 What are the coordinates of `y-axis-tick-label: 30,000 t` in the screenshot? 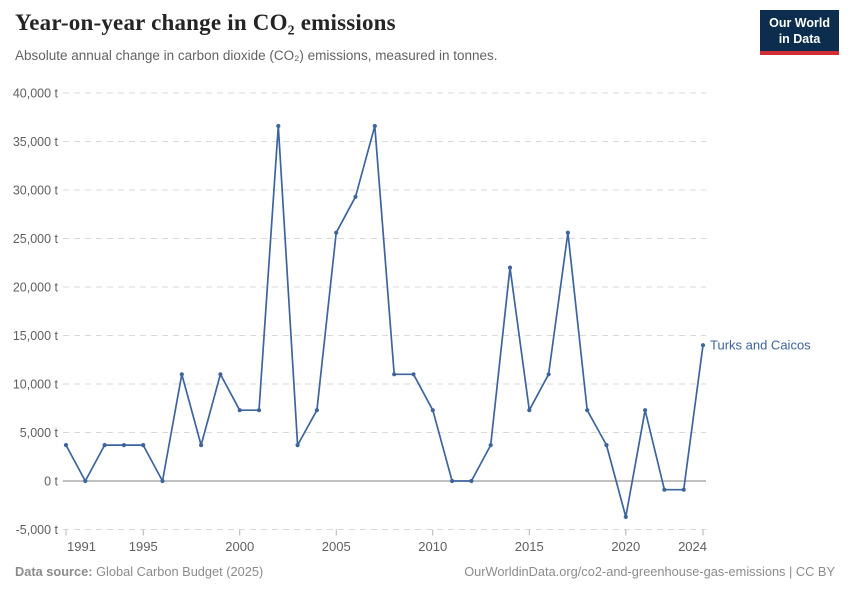 It's located at (36, 191).